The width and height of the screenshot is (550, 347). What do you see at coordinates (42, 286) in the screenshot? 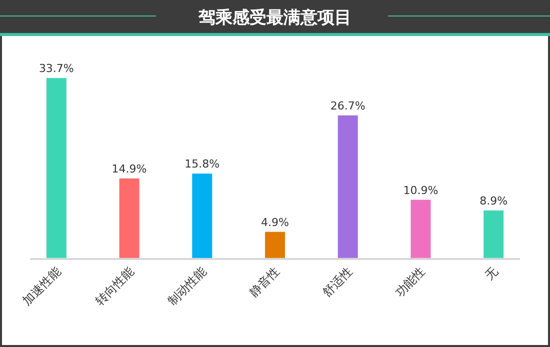
I see `x-tick-label: 加速性能` at bounding box center [42, 286].